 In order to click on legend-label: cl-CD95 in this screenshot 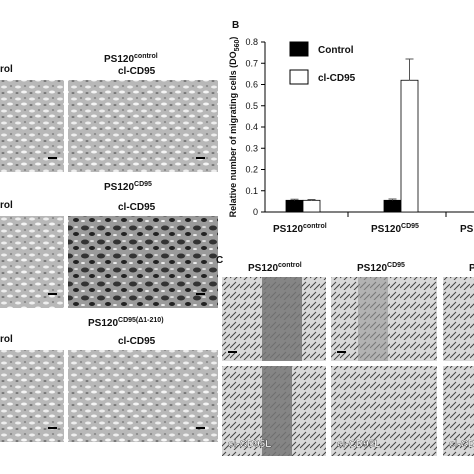, I will do `click(337, 78)`.